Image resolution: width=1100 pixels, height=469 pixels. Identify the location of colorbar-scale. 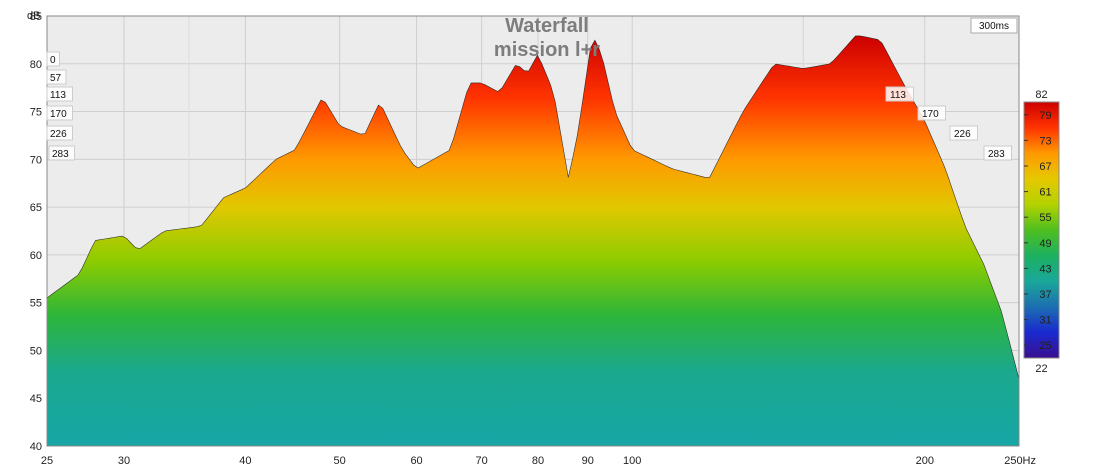
(1041, 230).